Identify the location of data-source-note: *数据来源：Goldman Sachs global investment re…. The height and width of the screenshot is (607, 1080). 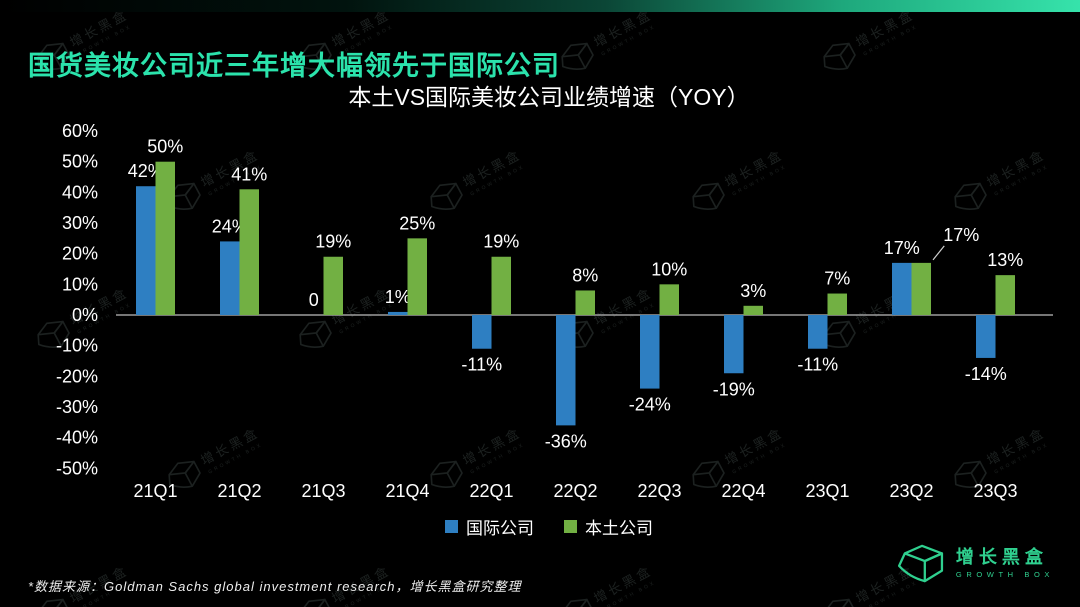
(275, 586).